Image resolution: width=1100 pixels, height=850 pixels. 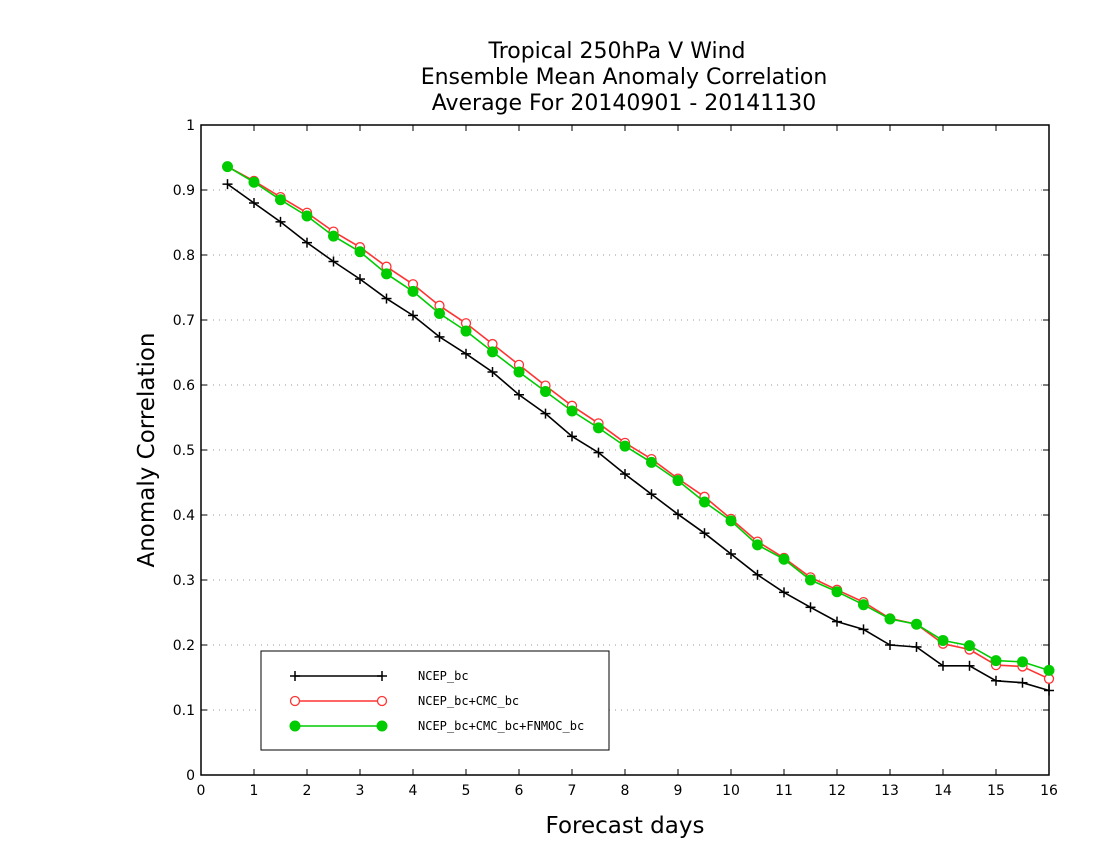 I want to click on x-tick-label: 7, so click(x=572, y=791).